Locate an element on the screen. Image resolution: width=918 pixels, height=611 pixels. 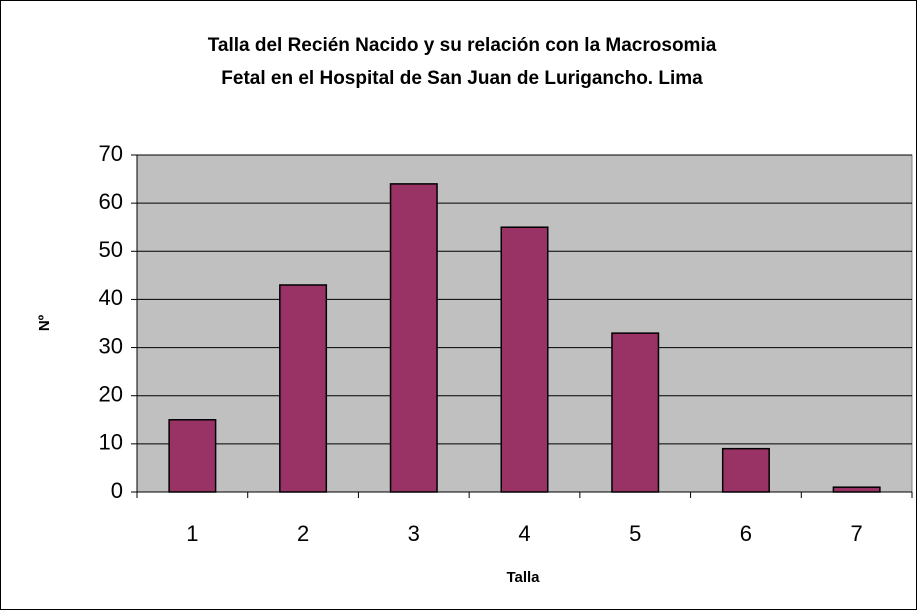
y-tick-label: 0 is located at coordinates (117, 490).